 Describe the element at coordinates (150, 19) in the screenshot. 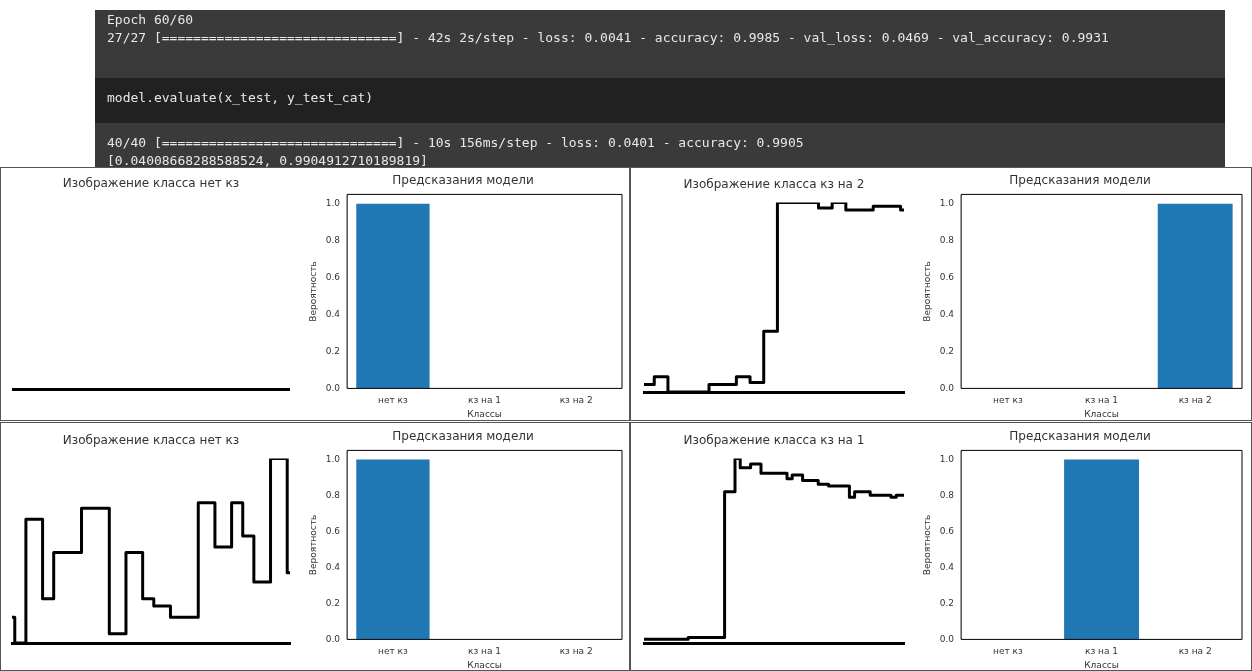

I see `text: Epoch 60/60` at that location.